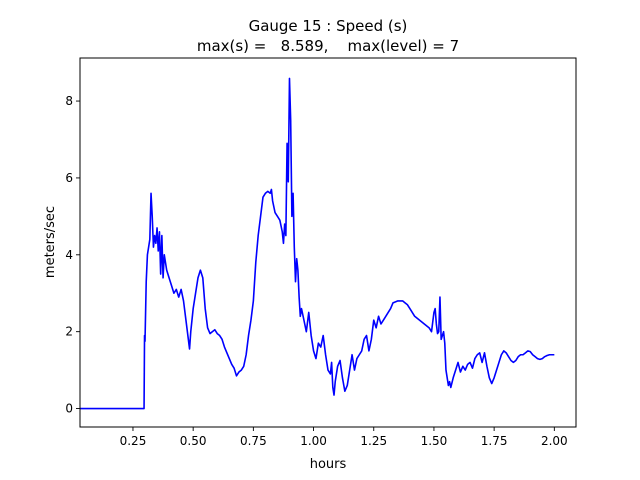  What do you see at coordinates (193, 441) in the screenshot?
I see `x-tick-label: 0.50` at bounding box center [193, 441].